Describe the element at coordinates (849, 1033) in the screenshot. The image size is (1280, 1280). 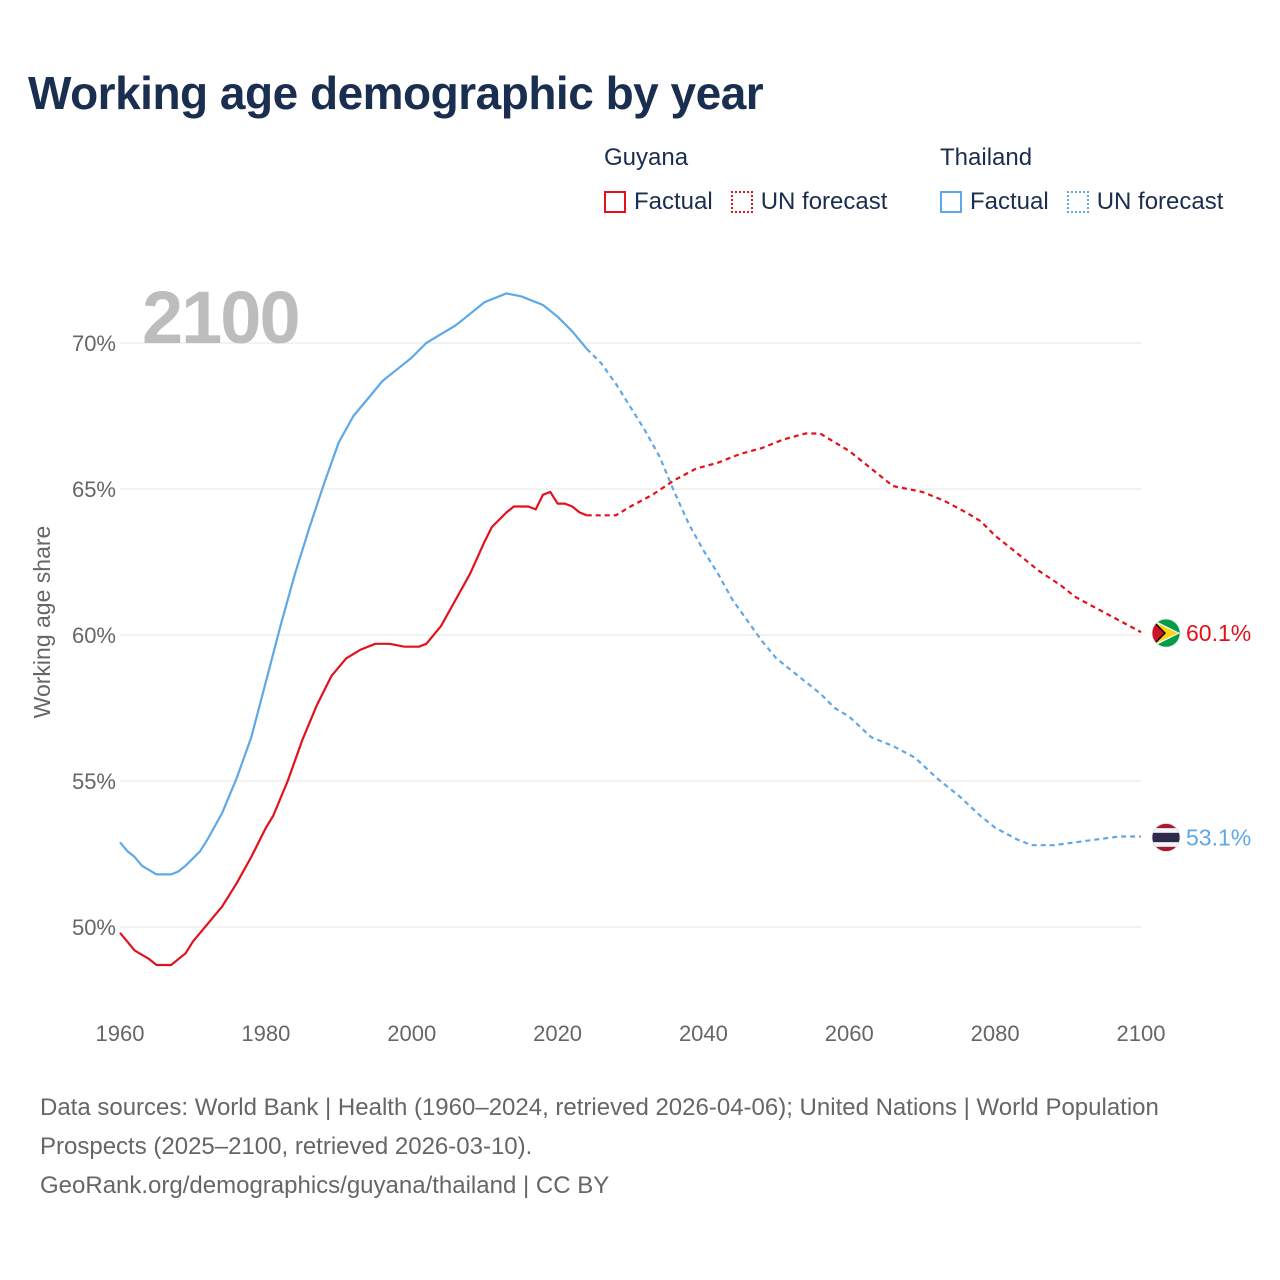
I see `x-tick-label: 2060` at that location.